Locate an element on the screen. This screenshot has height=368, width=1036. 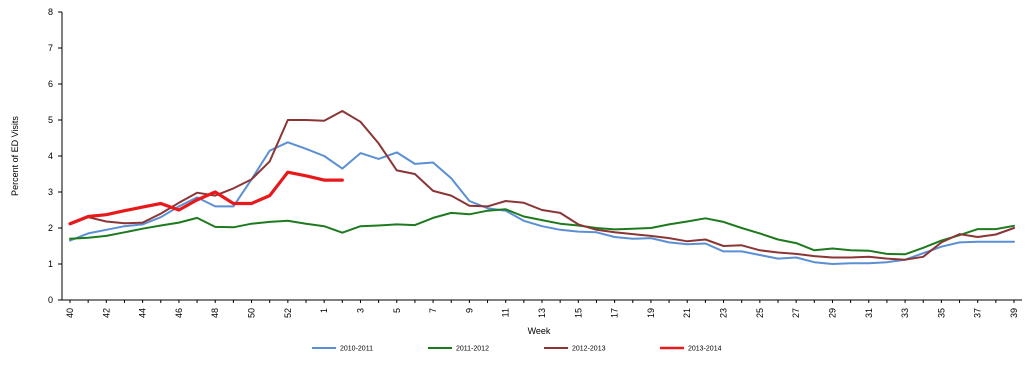
x-tick-label: 23 is located at coordinates (724, 313).